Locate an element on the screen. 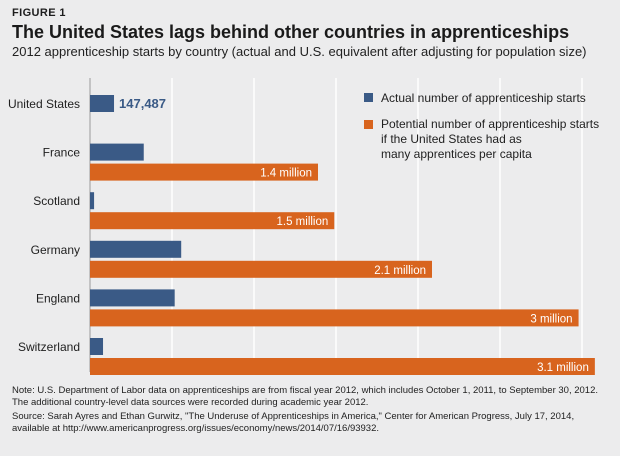 This screenshot has height=456, width=620. figure-label: FIGURE 1 is located at coordinates (39, 13).